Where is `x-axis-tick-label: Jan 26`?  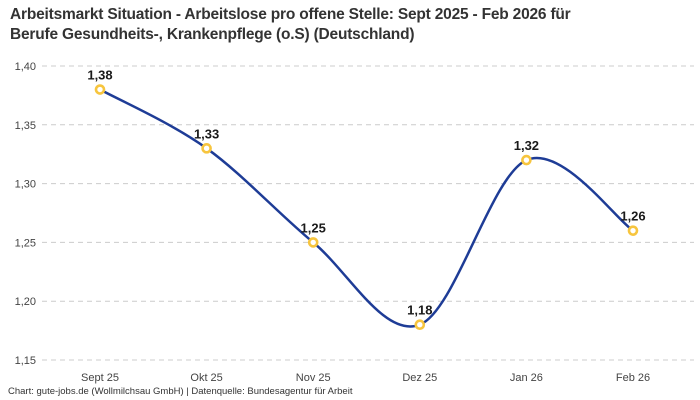 x-axis-tick-label: Jan 26 is located at coordinates (526, 378).